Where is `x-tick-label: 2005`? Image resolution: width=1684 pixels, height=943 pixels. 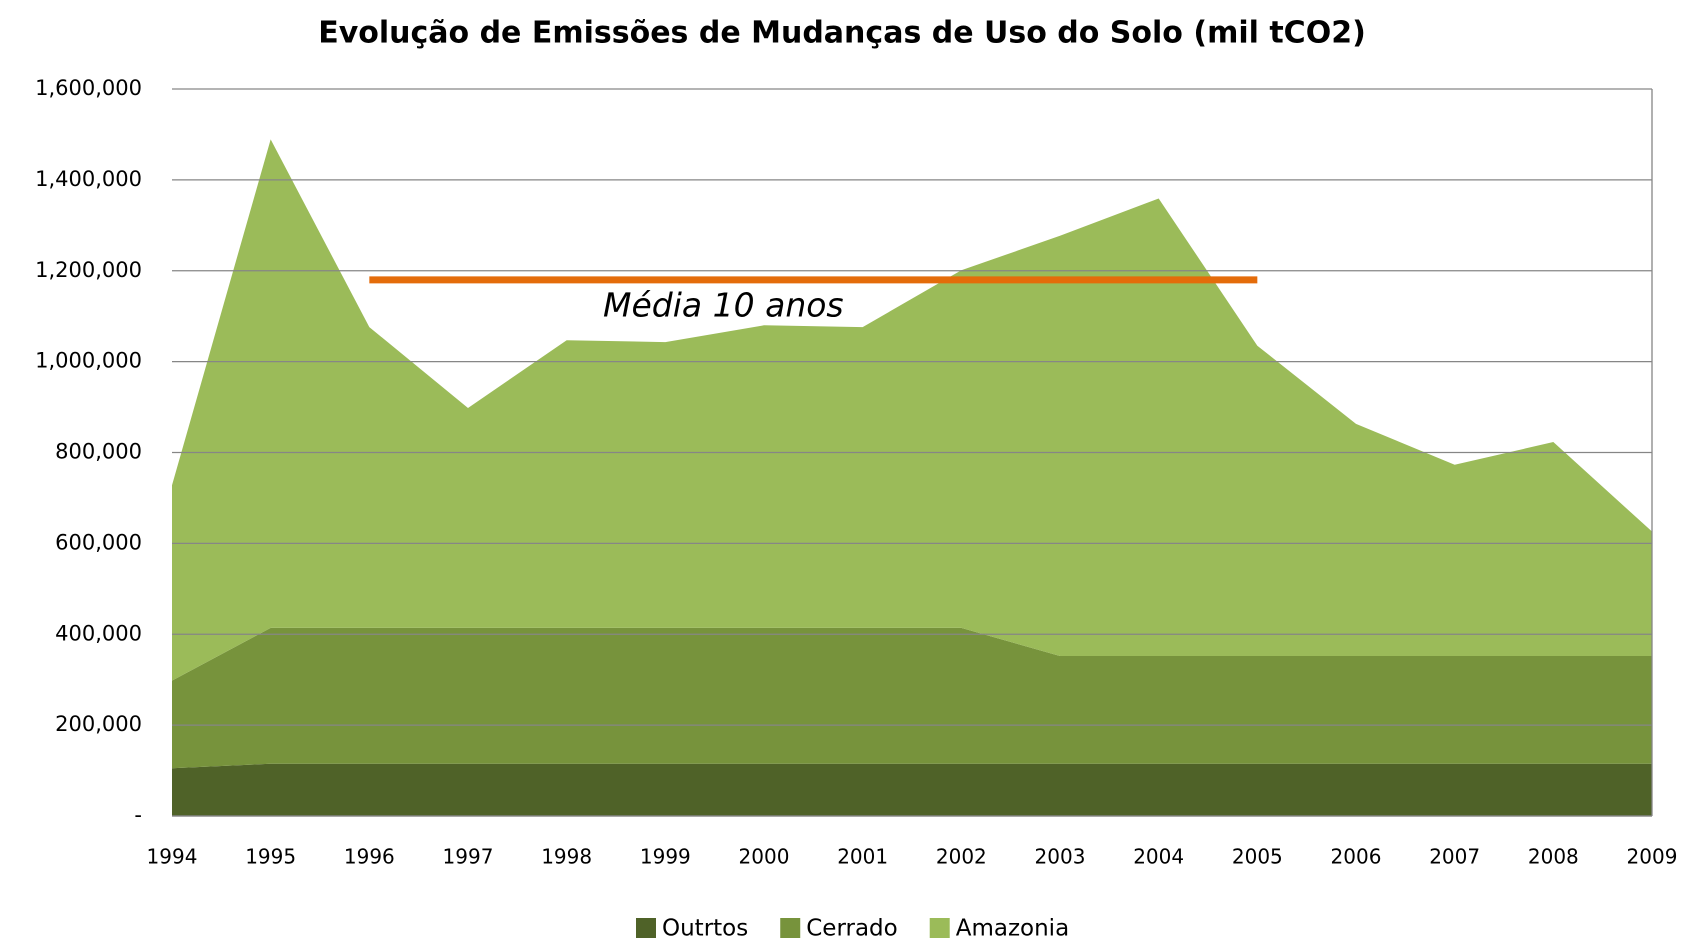 x-tick-label: 2005 is located at coordinates (1257, 857).